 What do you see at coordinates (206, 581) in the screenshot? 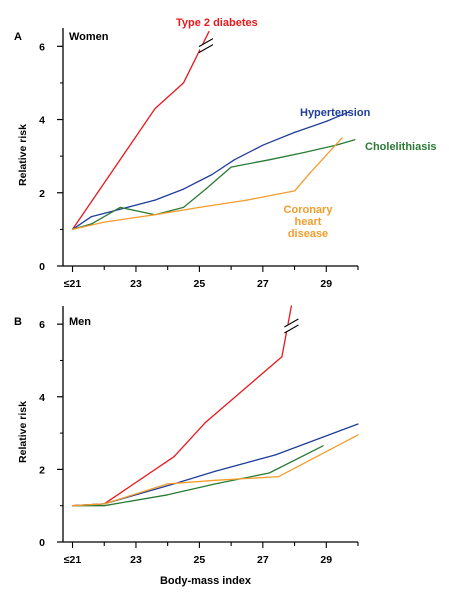
I see `x-axis-label: Body-mass index` at bounding box center [206, 581].